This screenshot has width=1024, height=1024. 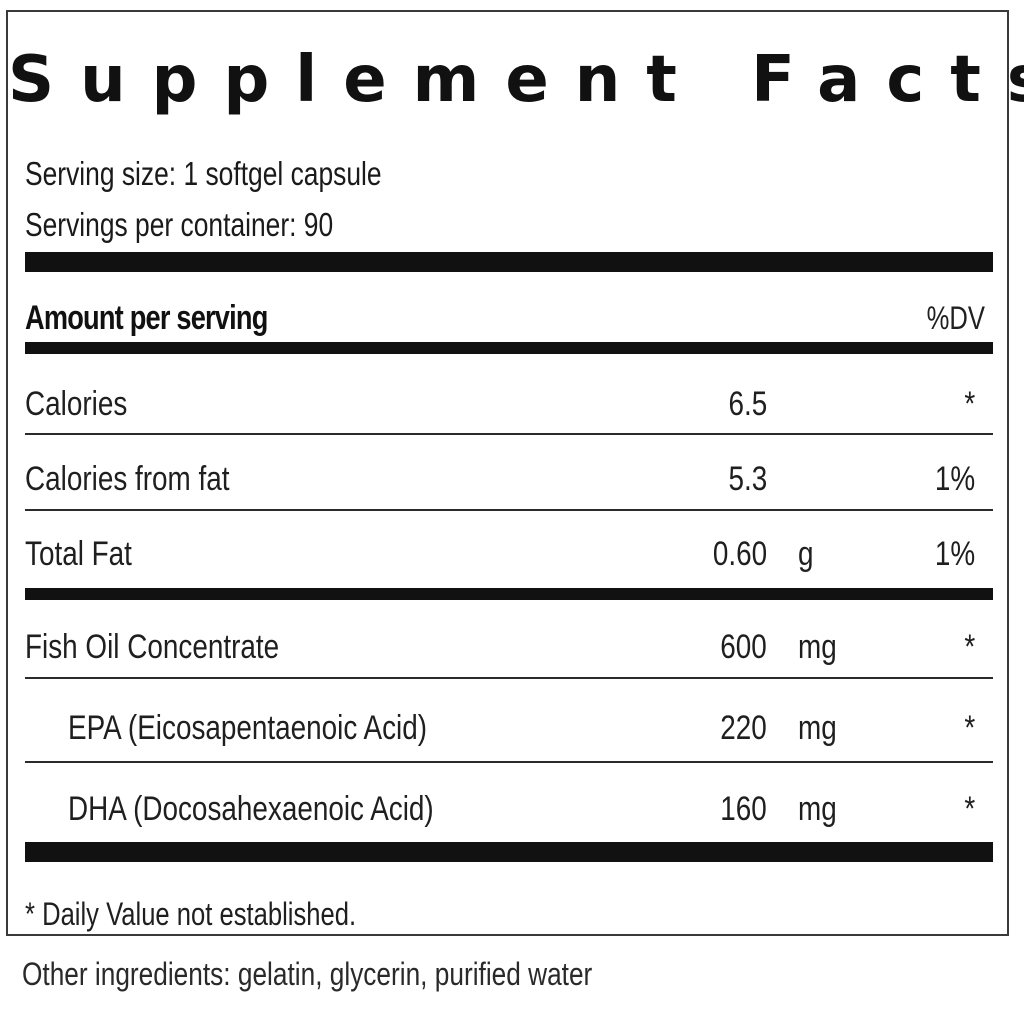 What do you see at coordinates (955, 318) in the screenshot?
I see `dv-header: %DV` at bounding box center [955, 318].